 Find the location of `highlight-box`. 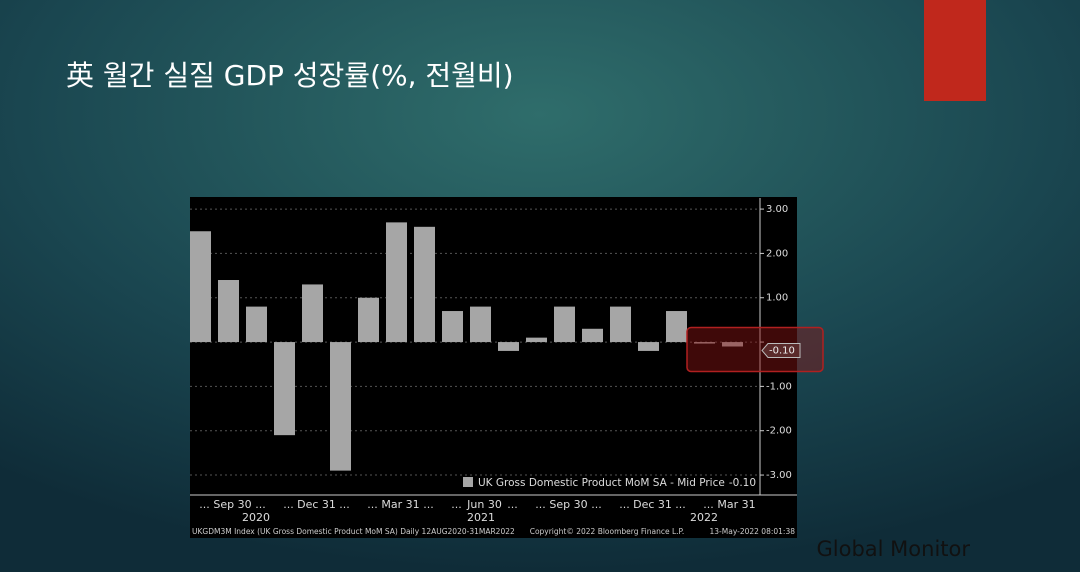

highlight-box is located at coordinates (755, 349).